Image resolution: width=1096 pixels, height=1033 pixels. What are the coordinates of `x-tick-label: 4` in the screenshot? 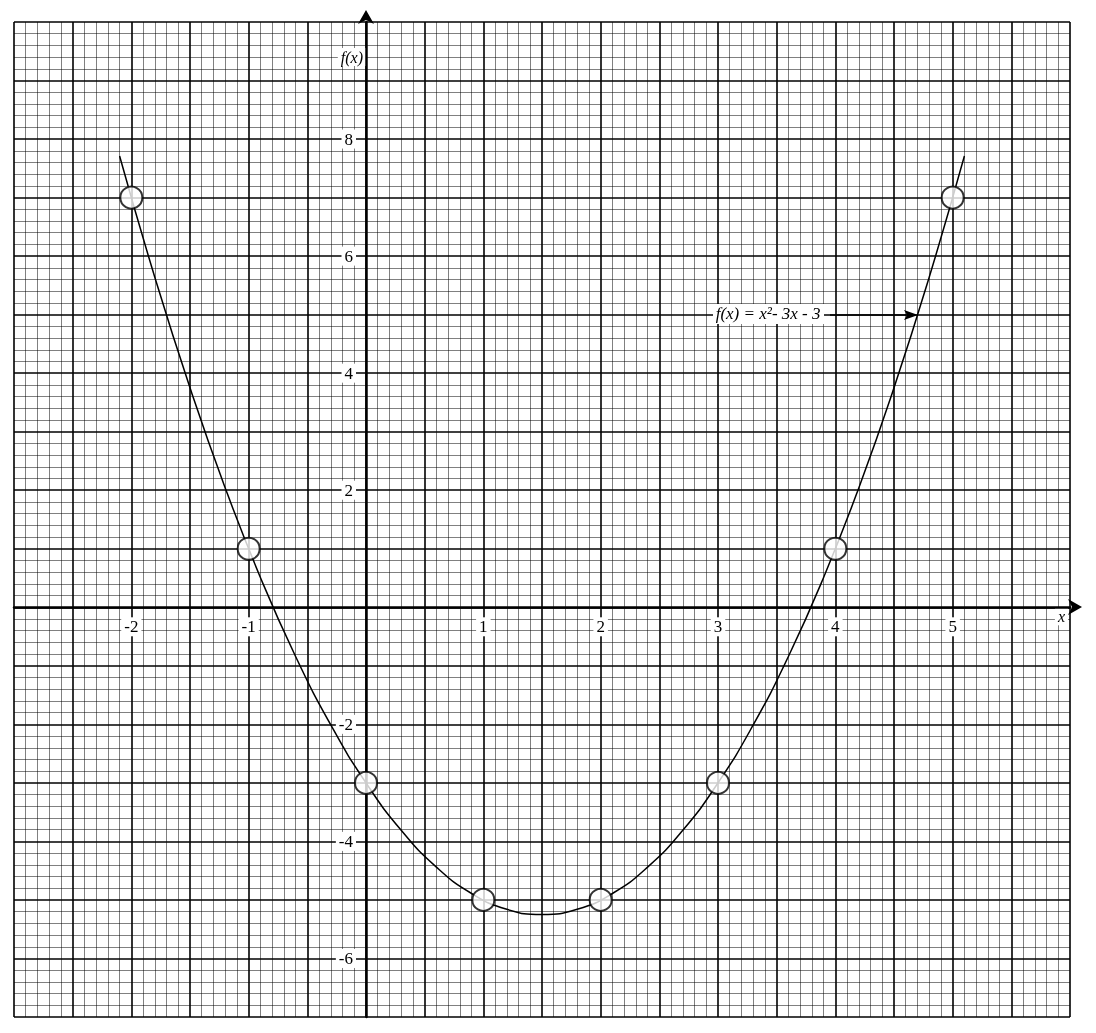 It's located at (836, 627).